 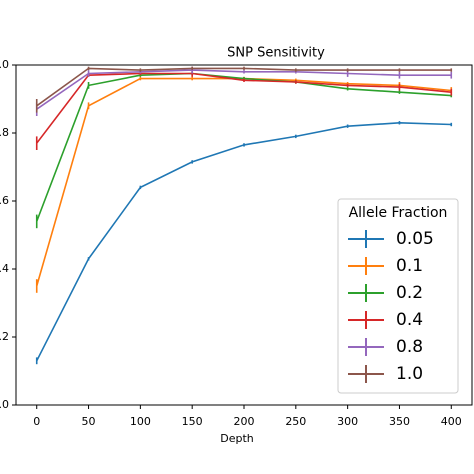 I want to click on x-tick-label: 300, so click(x=347, y=421).